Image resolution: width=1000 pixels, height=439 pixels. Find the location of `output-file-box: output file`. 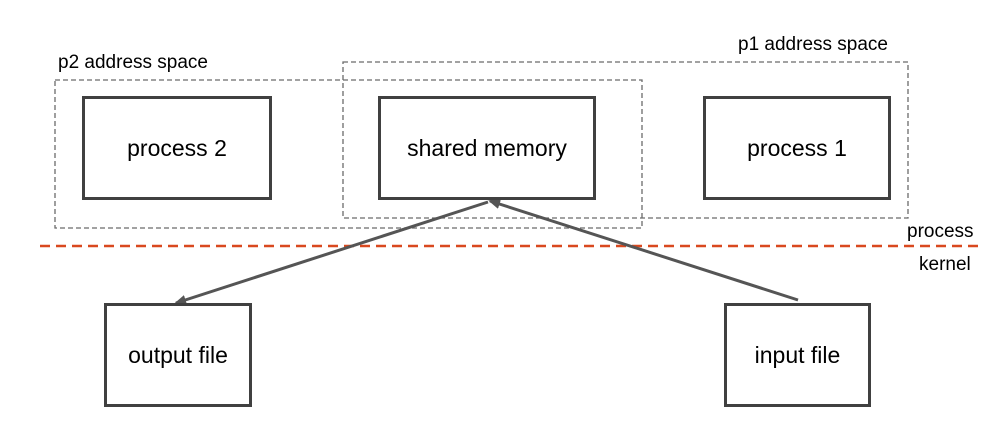

output-file-box: output file is located at coordinates (178, 355).